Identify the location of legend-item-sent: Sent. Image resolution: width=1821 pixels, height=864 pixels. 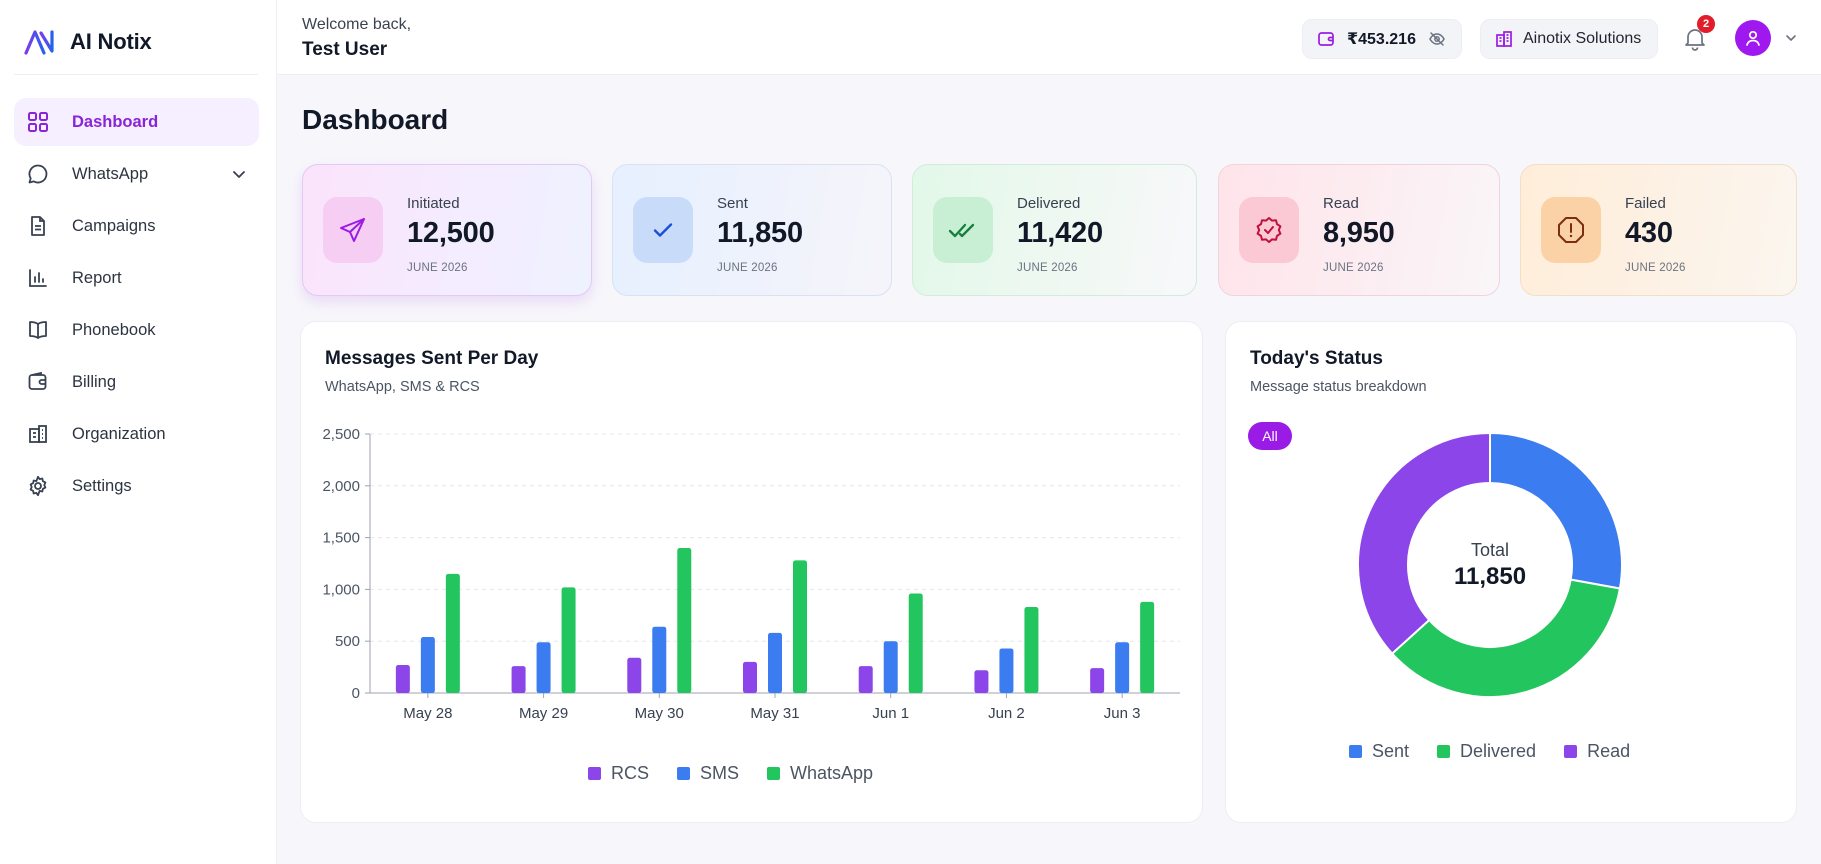
(1379, 751).